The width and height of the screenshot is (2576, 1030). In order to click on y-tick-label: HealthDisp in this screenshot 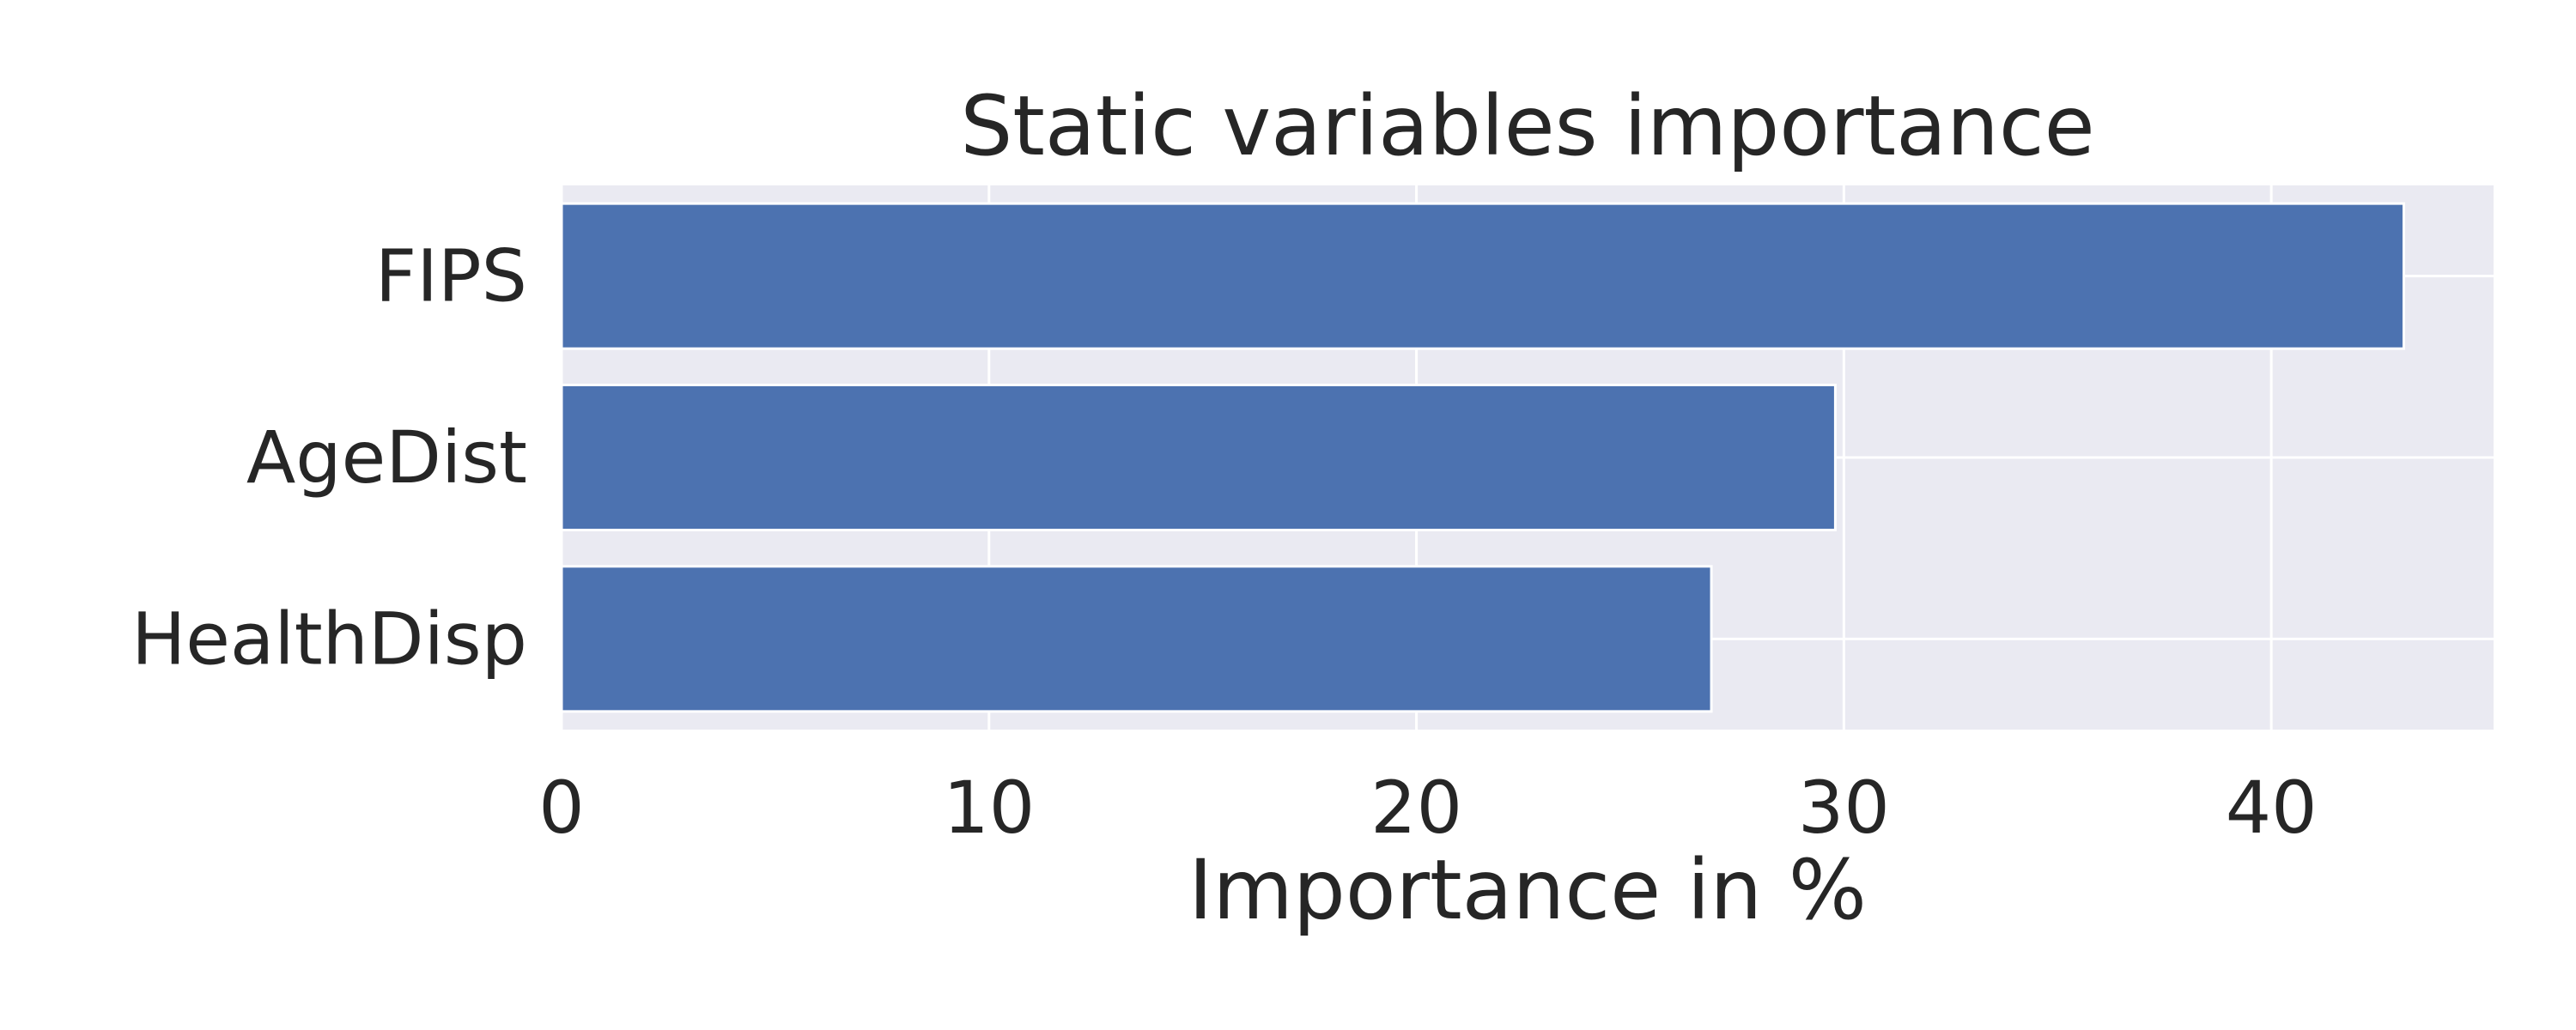, I will do `click(329, 639)`.